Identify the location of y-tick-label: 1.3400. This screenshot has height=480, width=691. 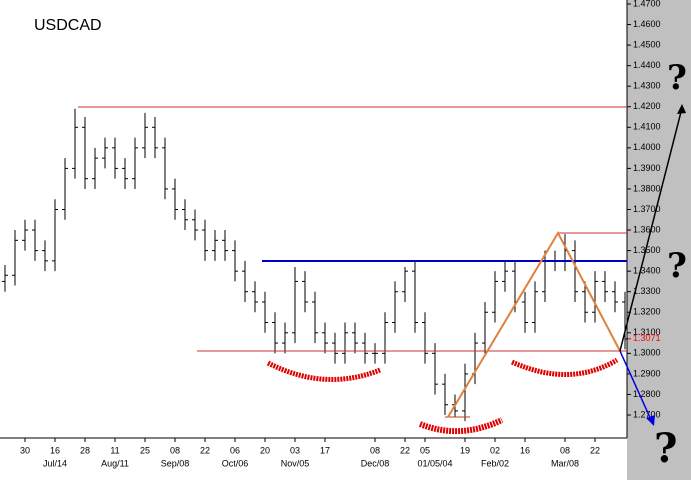
(647, 271).